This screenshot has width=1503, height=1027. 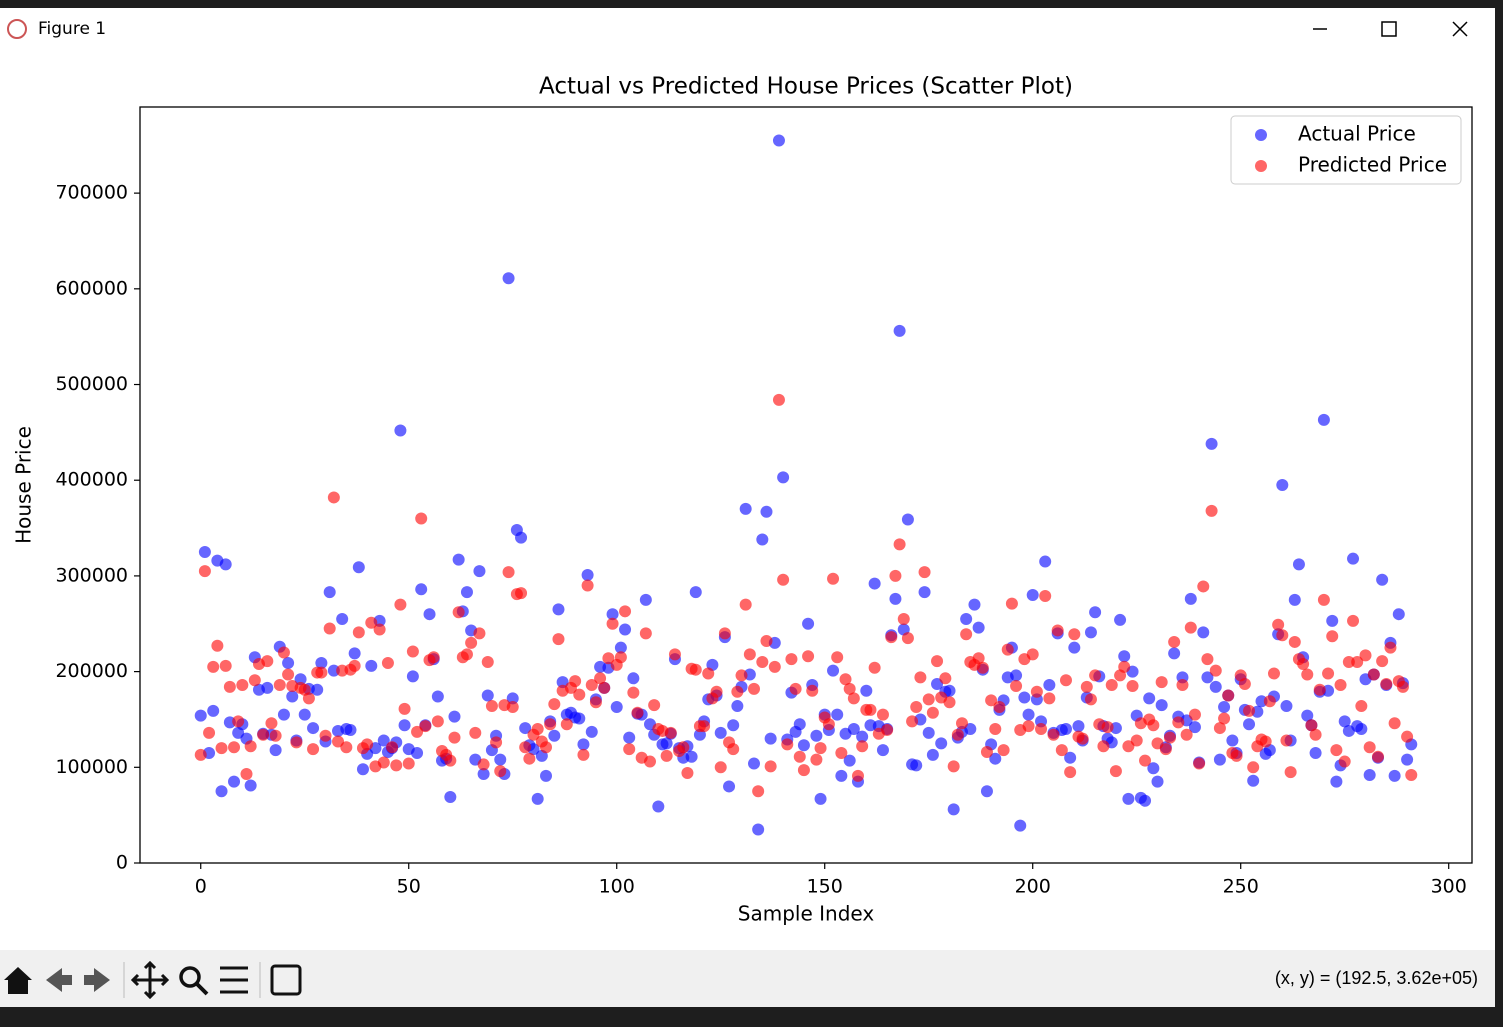 I want to click on zoom-button, so click(x=190, y=977).